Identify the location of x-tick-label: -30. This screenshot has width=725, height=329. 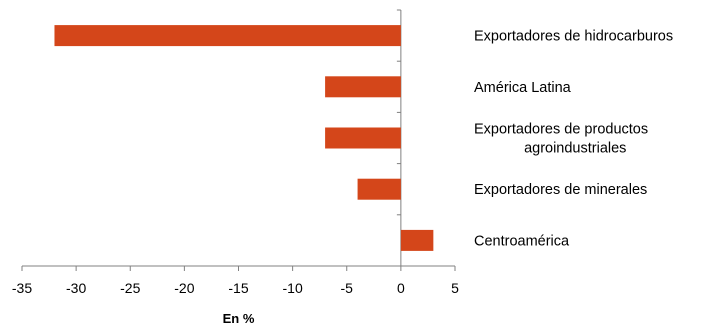
(76, 288).